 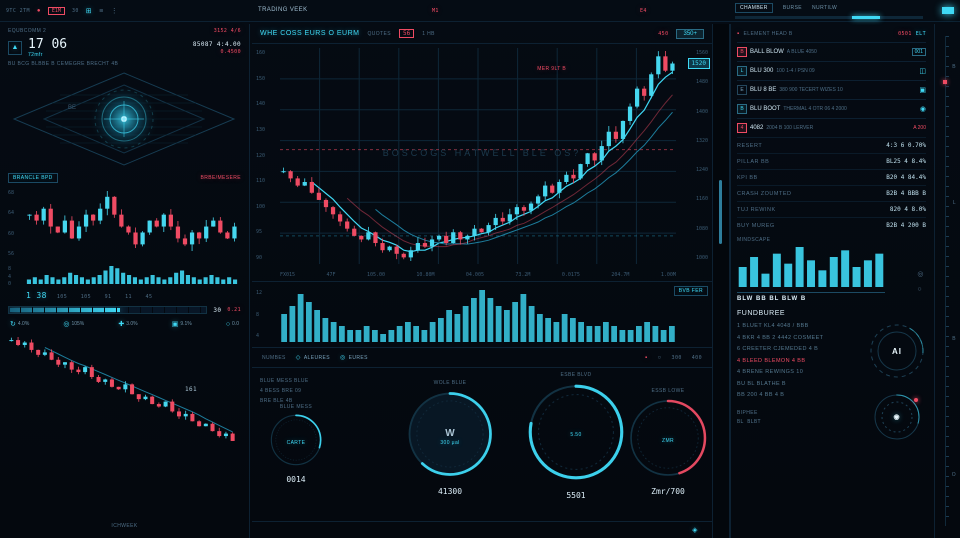 What do you see at coordinates (668, 442) in the screenshot?
I see `gauge: ESSB LOWE ZMR Zmr/700` at bounding box center [668, 442].